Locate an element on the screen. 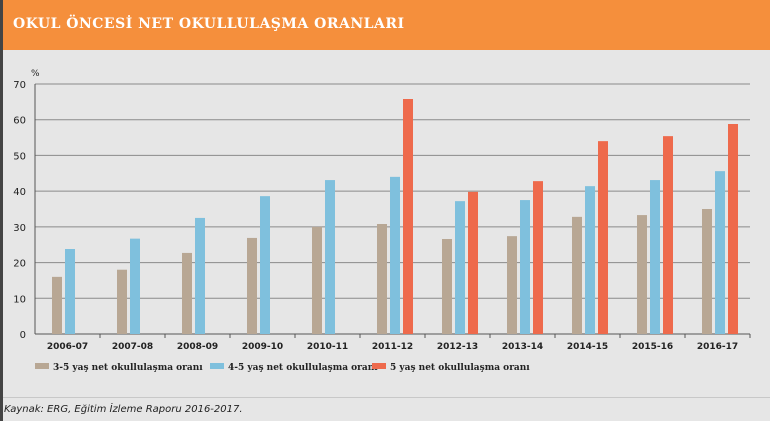 The height and width of the screenshot is (421, 770). x-tick-label: 2011-12 is located at coordinates (392, 347).